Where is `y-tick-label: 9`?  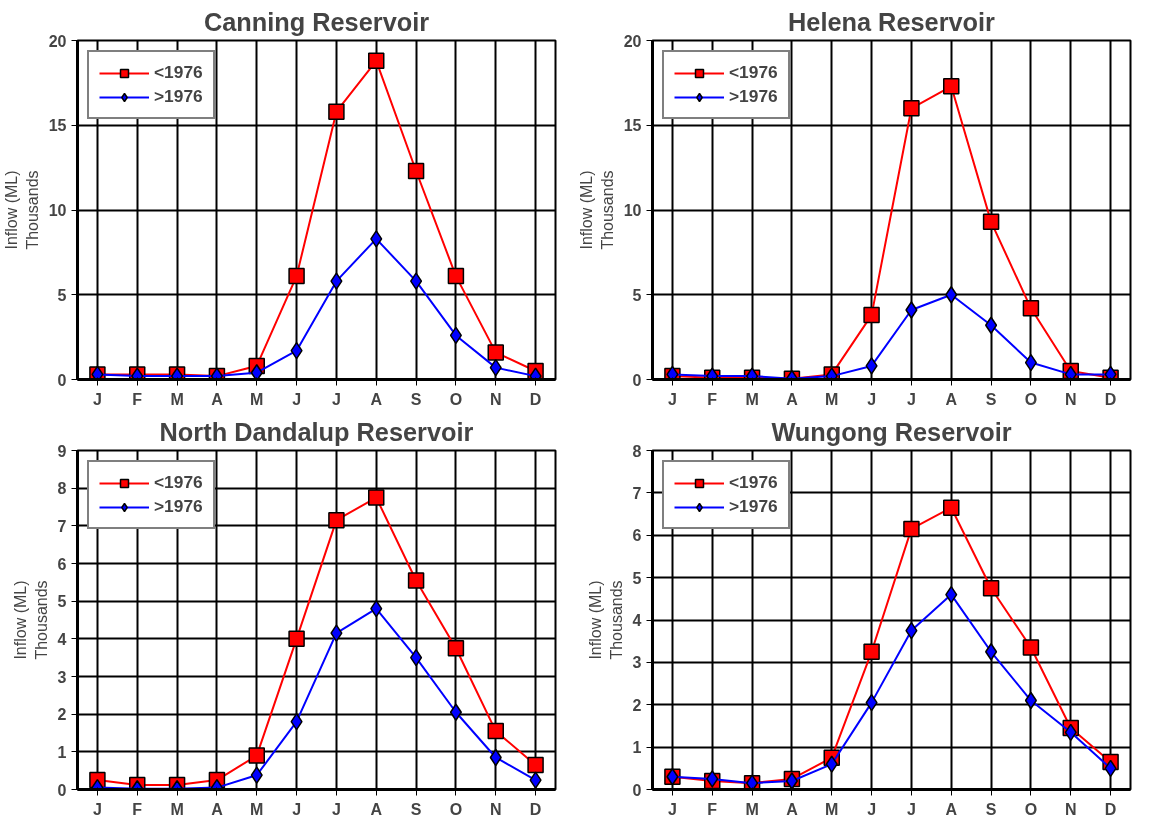
y-tick-label: 9 is located at coordinates (62, 451).